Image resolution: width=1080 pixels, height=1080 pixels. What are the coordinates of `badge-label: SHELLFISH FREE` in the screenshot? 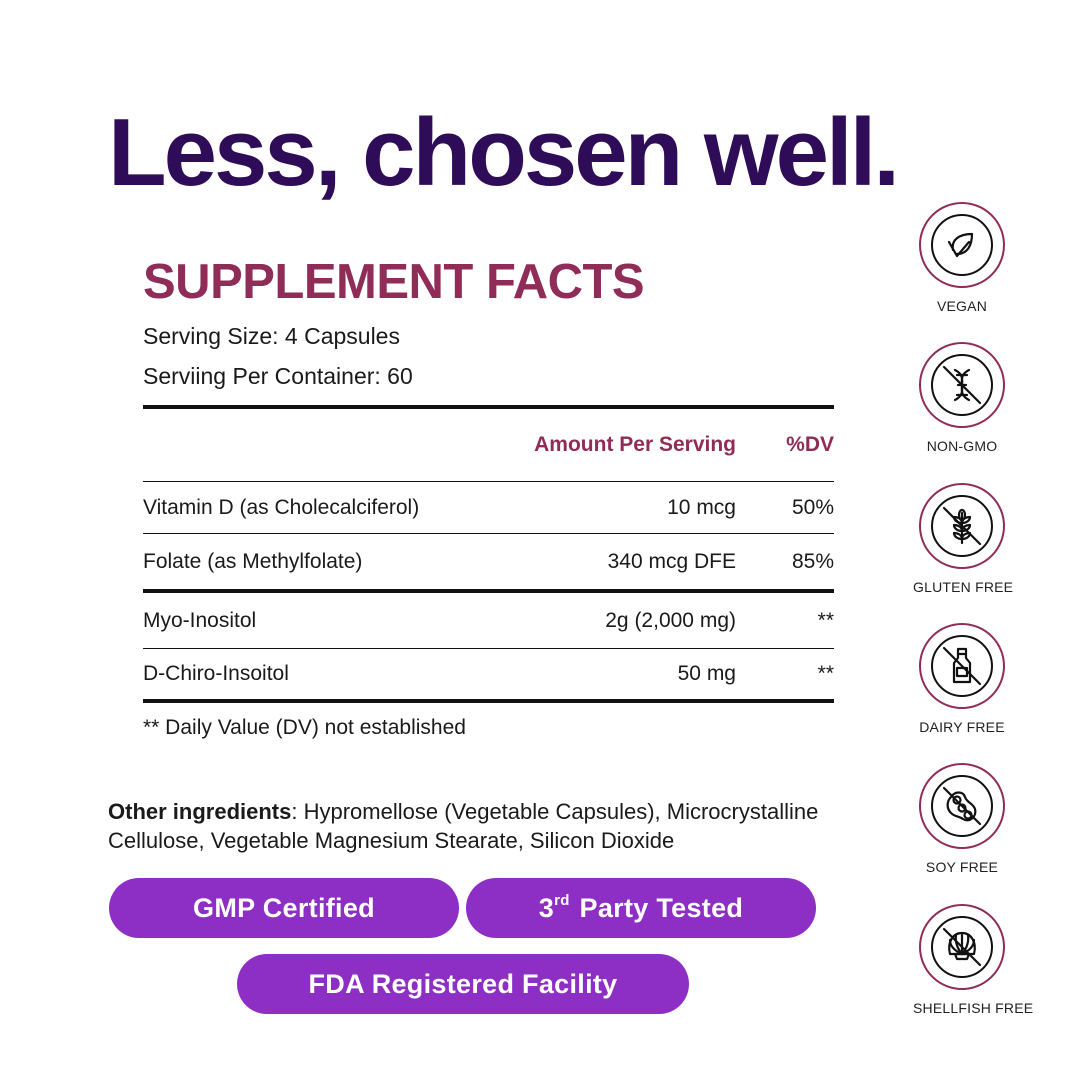 It's located at (973, 1008).